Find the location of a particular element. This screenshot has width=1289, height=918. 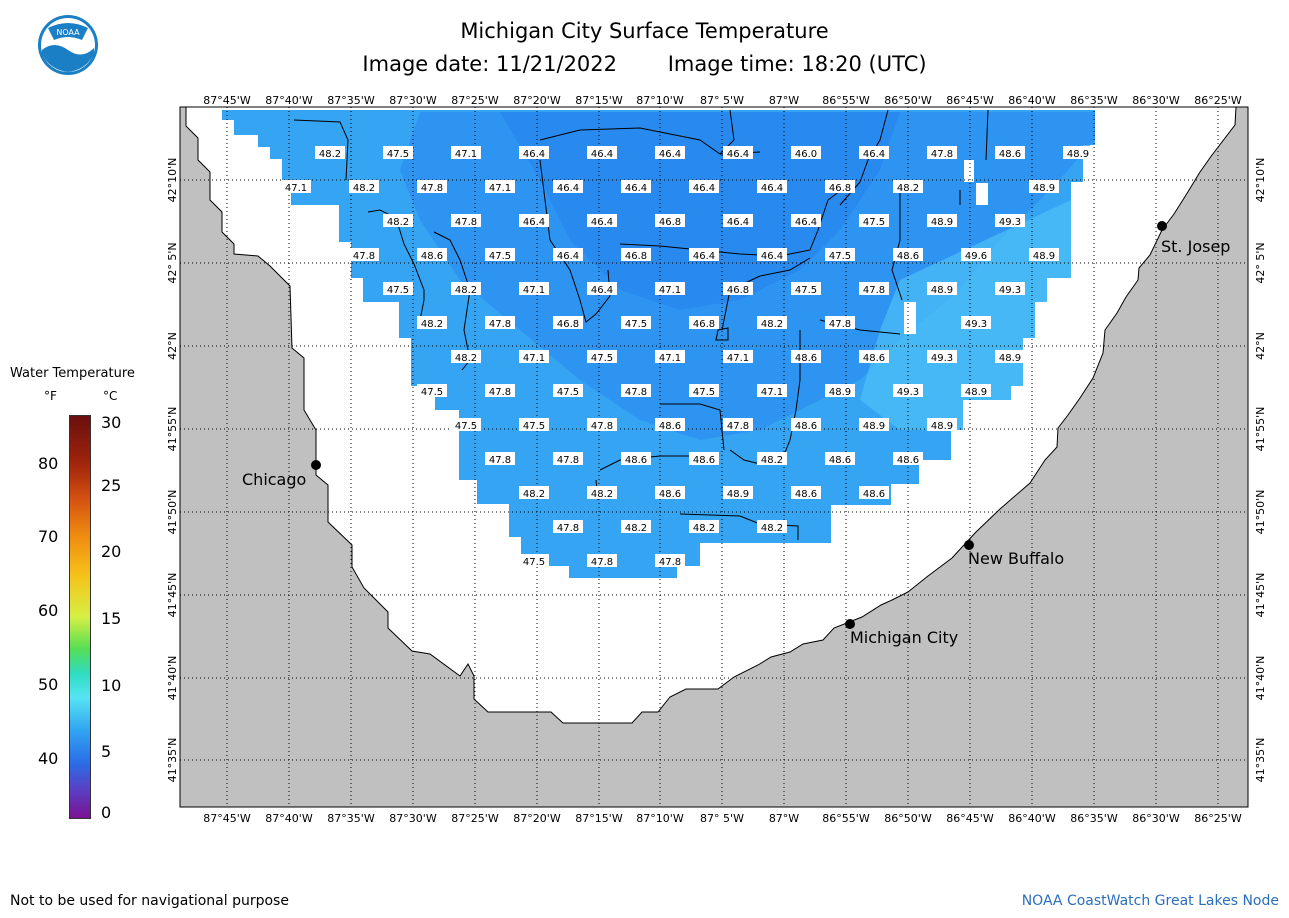

legend-title: Water Temperature is located at coordinates (72, 373).